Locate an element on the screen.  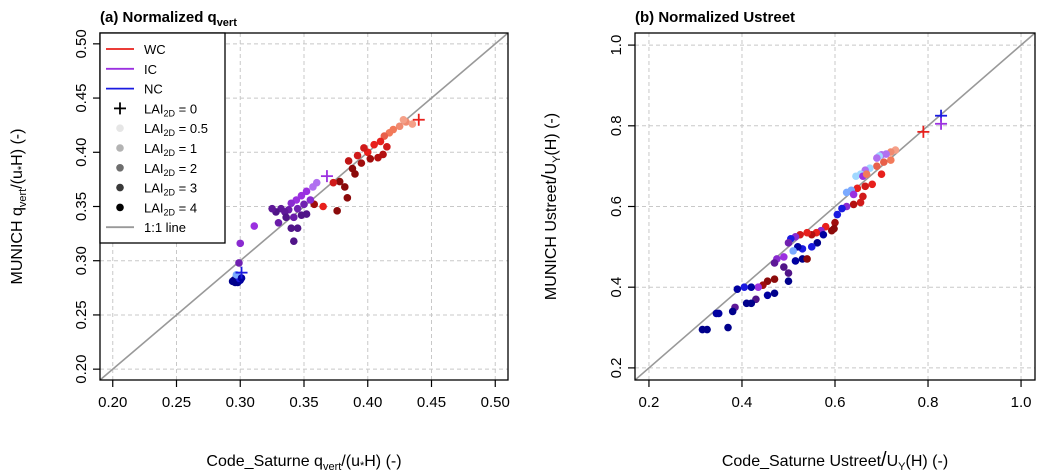
legend-item: LAI2D = 1 is located at coordinates (156, 149).